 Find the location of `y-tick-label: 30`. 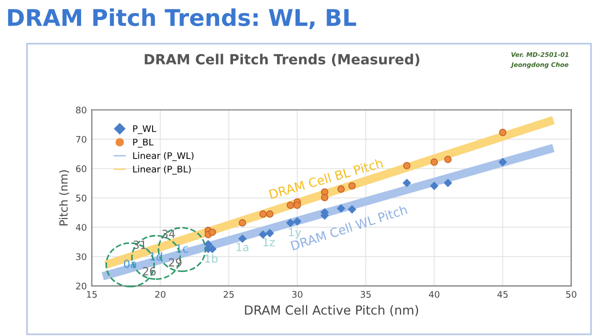

y-tick-label: 30 is located at coordinates (81, 256).